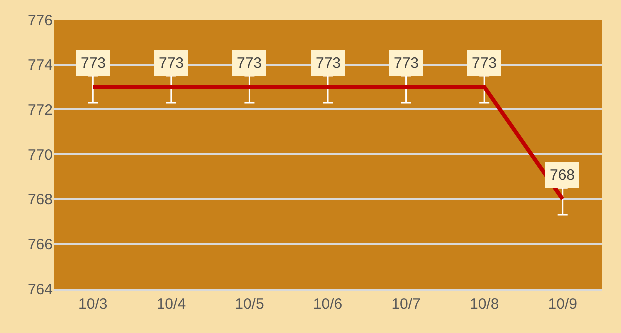  What do you see at coordinates (563, 304) in the screenshot?
I see `x-tick-label: 10/9` at bounding box center [563, 304].